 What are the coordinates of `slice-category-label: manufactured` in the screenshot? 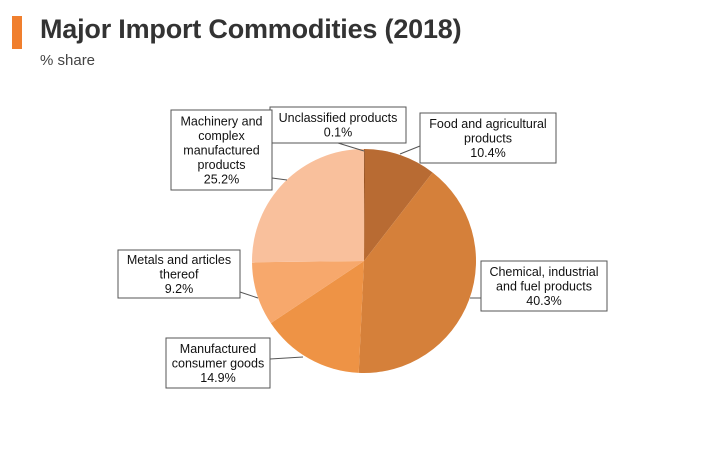 It's located at (221, 150).